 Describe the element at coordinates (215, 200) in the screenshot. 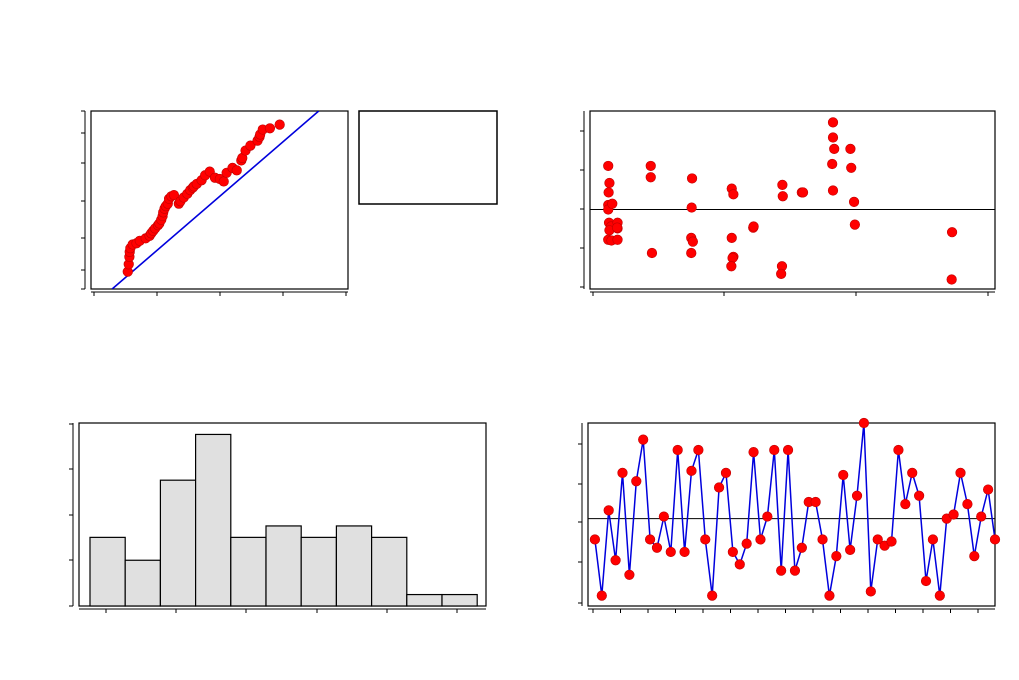

I see `fit-line` at that location.